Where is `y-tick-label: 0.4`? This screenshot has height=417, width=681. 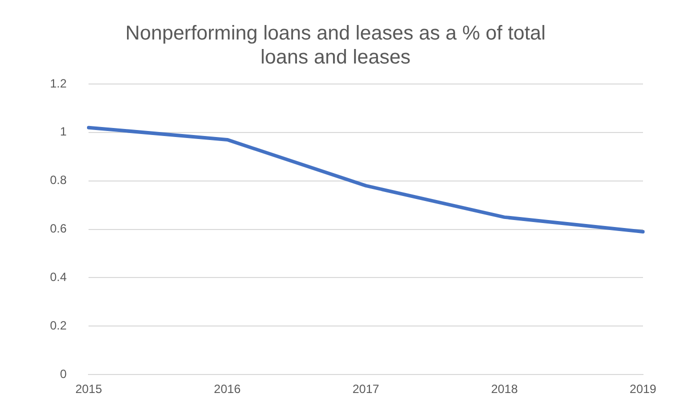
y-tick-label: 0.4 is located at coordinates (58, 277).